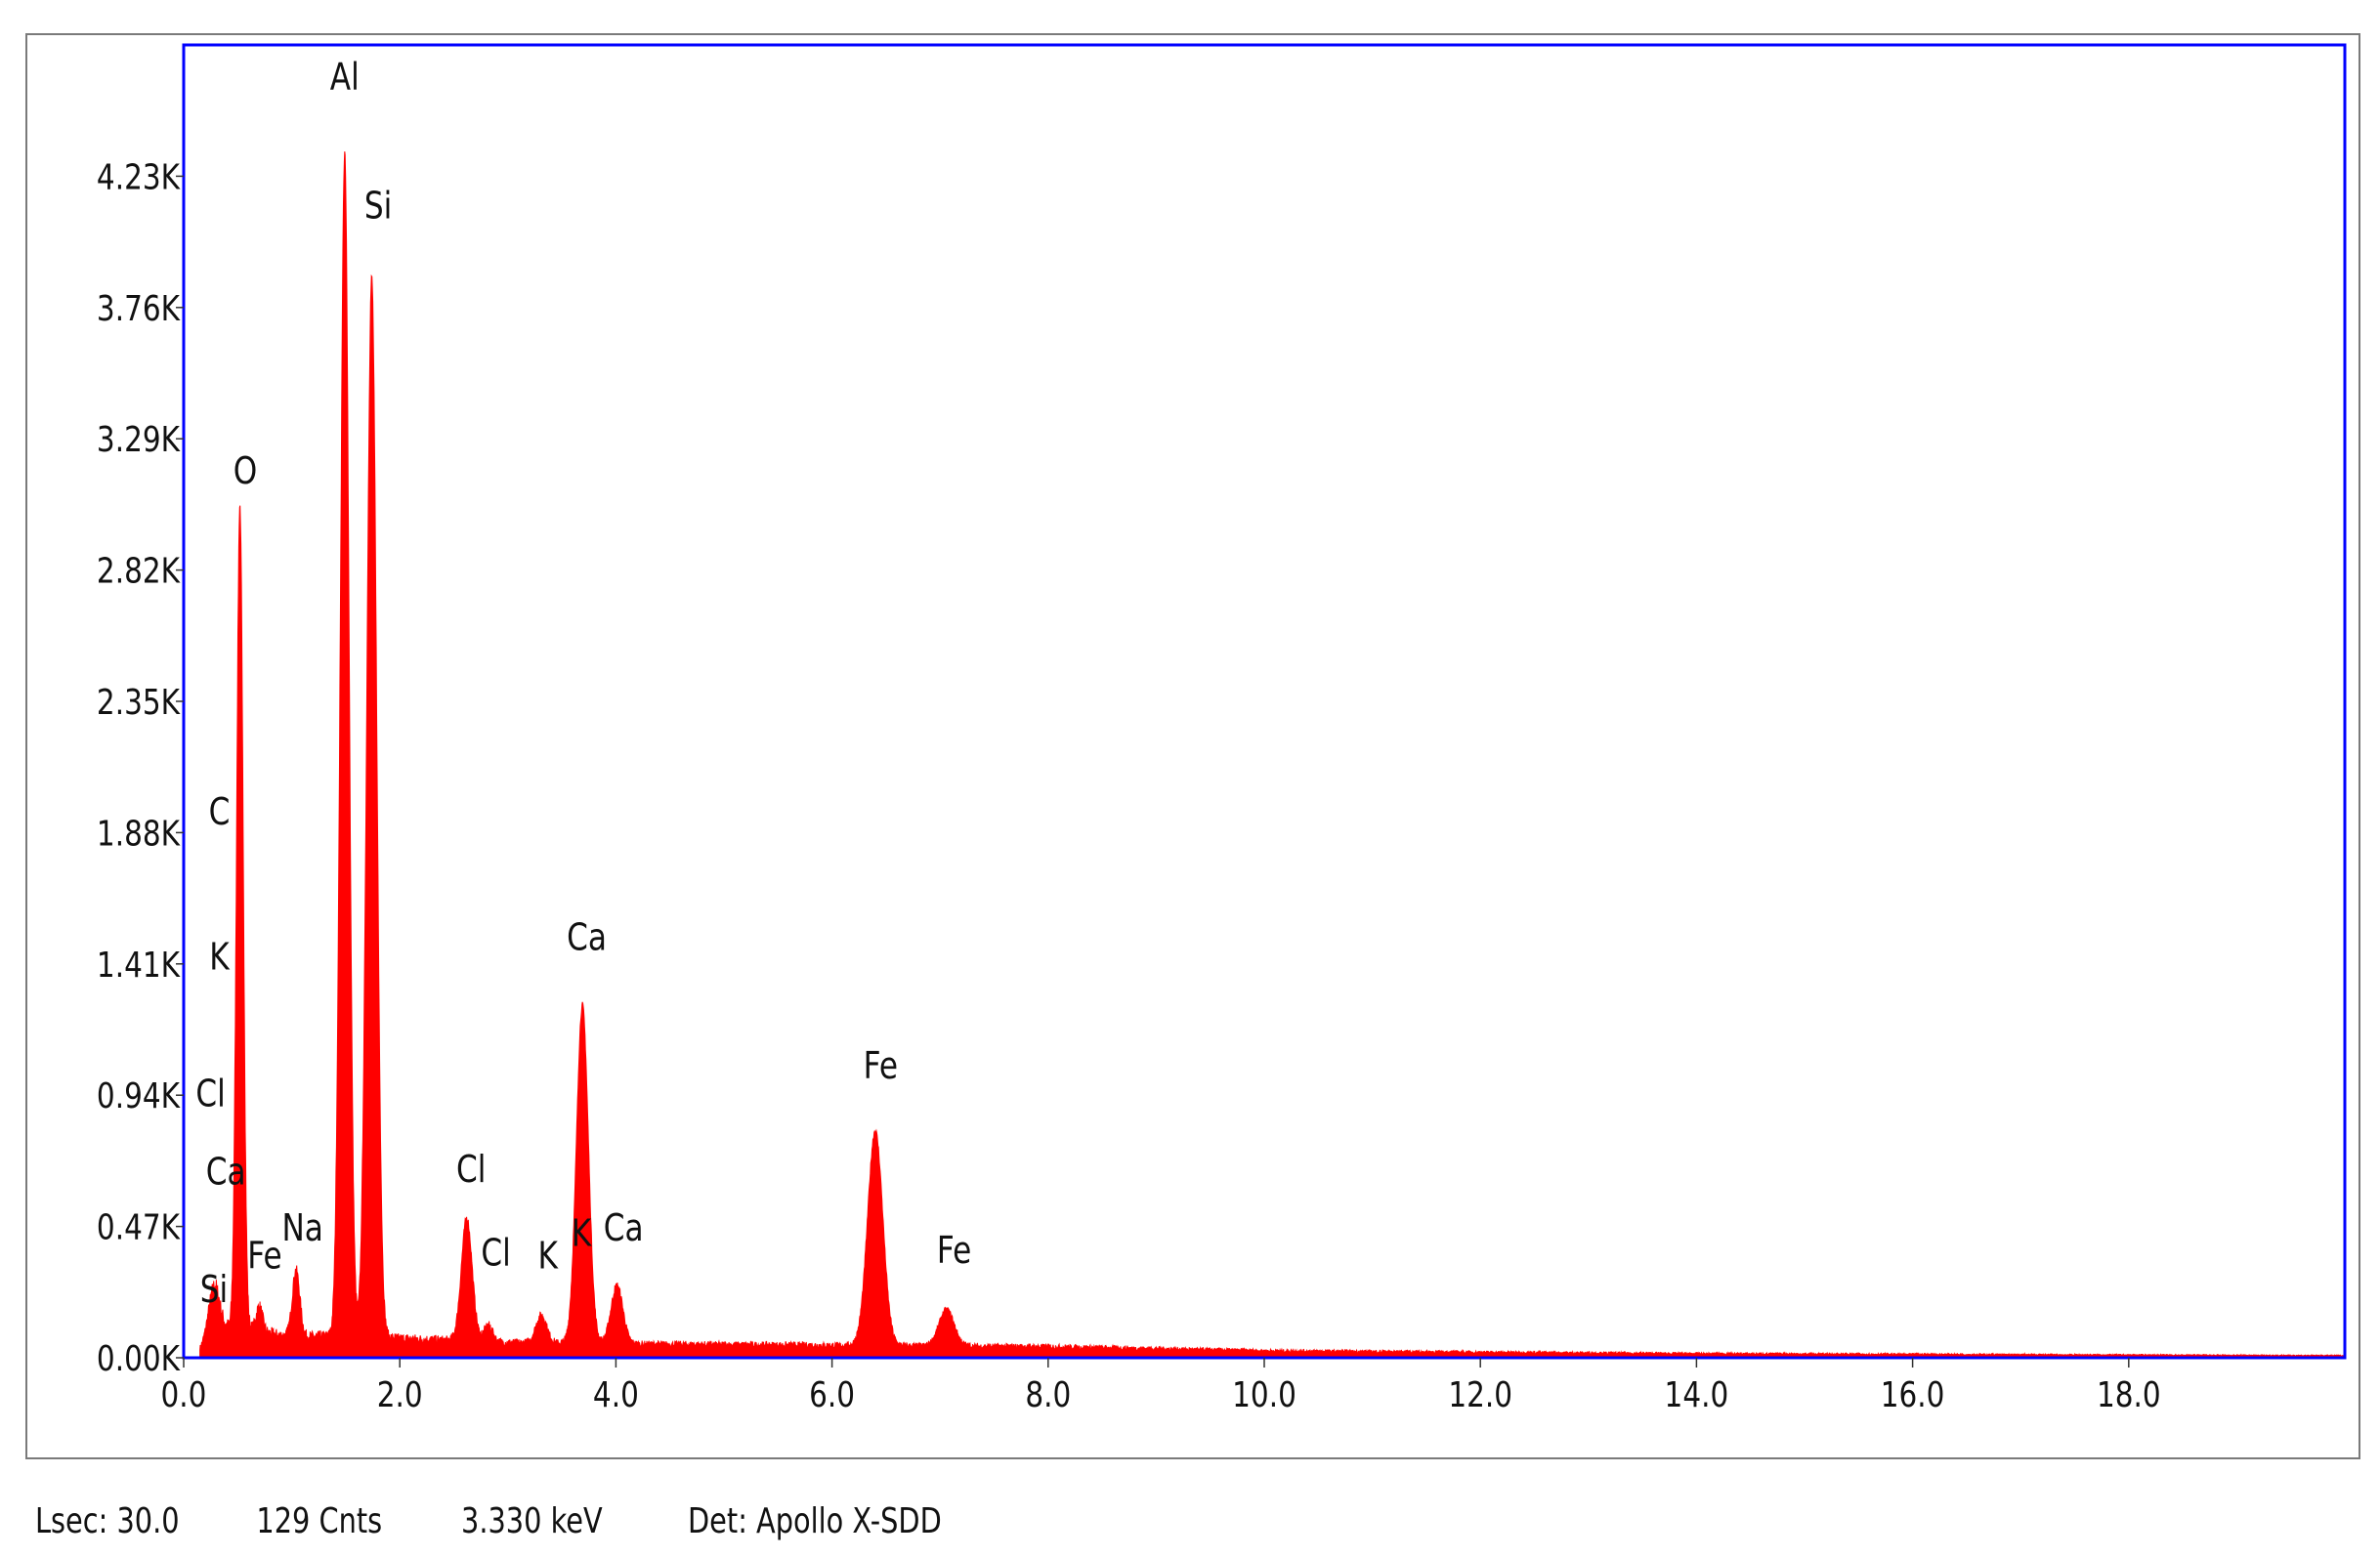 This screenshot has width=2380, height=1558. What do you see at coordinates (139, 1227) in the screenshot?
I see `y-tick-label: 0.47K` at bounding box center [139, 1227].